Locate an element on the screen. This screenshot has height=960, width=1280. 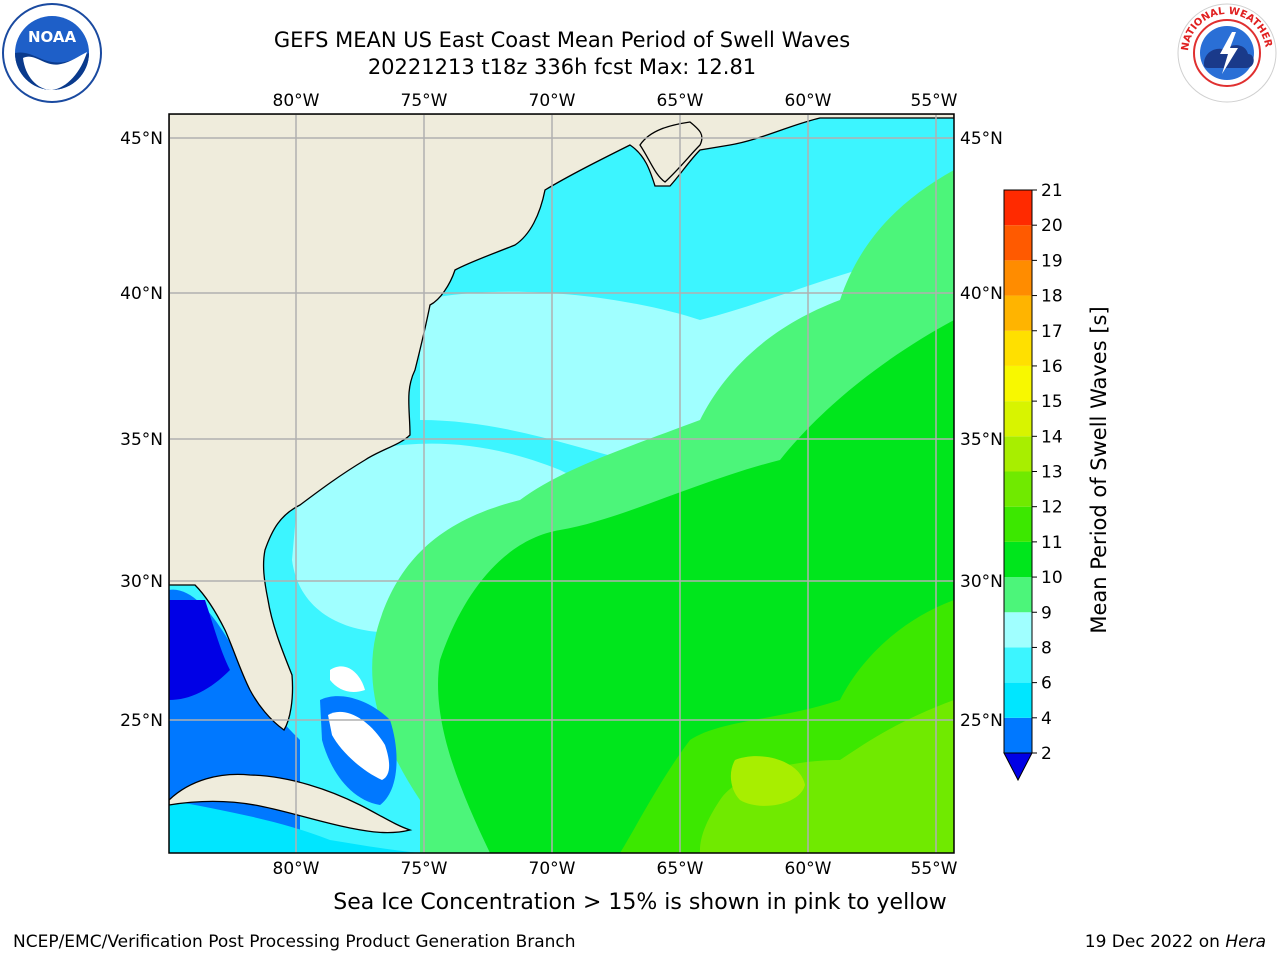
caribbean-band-4-6s is located at coordinates (294, 826).